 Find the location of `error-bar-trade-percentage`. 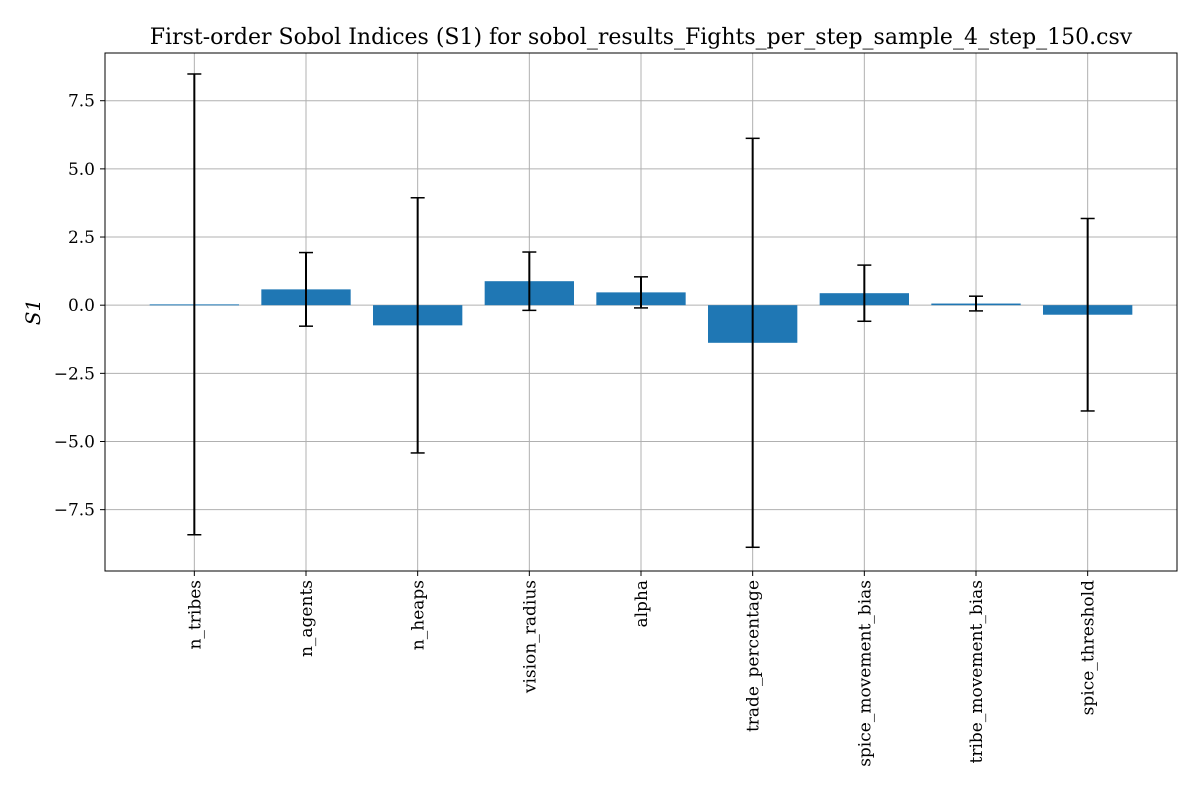

error-bar-trade-percentage is located at coordinates (752, 343).